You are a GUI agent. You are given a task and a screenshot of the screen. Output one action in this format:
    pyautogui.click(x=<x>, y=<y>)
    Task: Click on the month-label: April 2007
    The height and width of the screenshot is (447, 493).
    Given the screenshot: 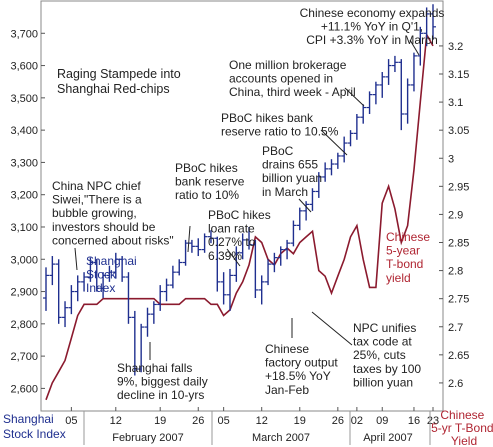 What is the action you would take?
    pyautogui.click(x=388, y=438)
    